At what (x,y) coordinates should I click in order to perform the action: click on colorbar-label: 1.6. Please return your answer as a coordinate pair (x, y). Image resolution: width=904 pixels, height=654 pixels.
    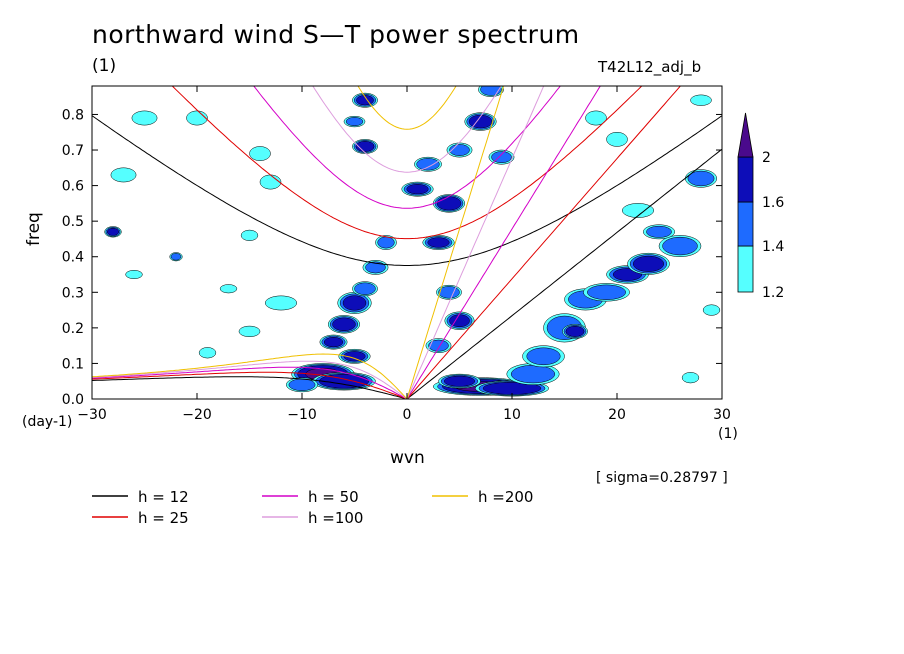
    Looking at the image, I should click on (773, 203).